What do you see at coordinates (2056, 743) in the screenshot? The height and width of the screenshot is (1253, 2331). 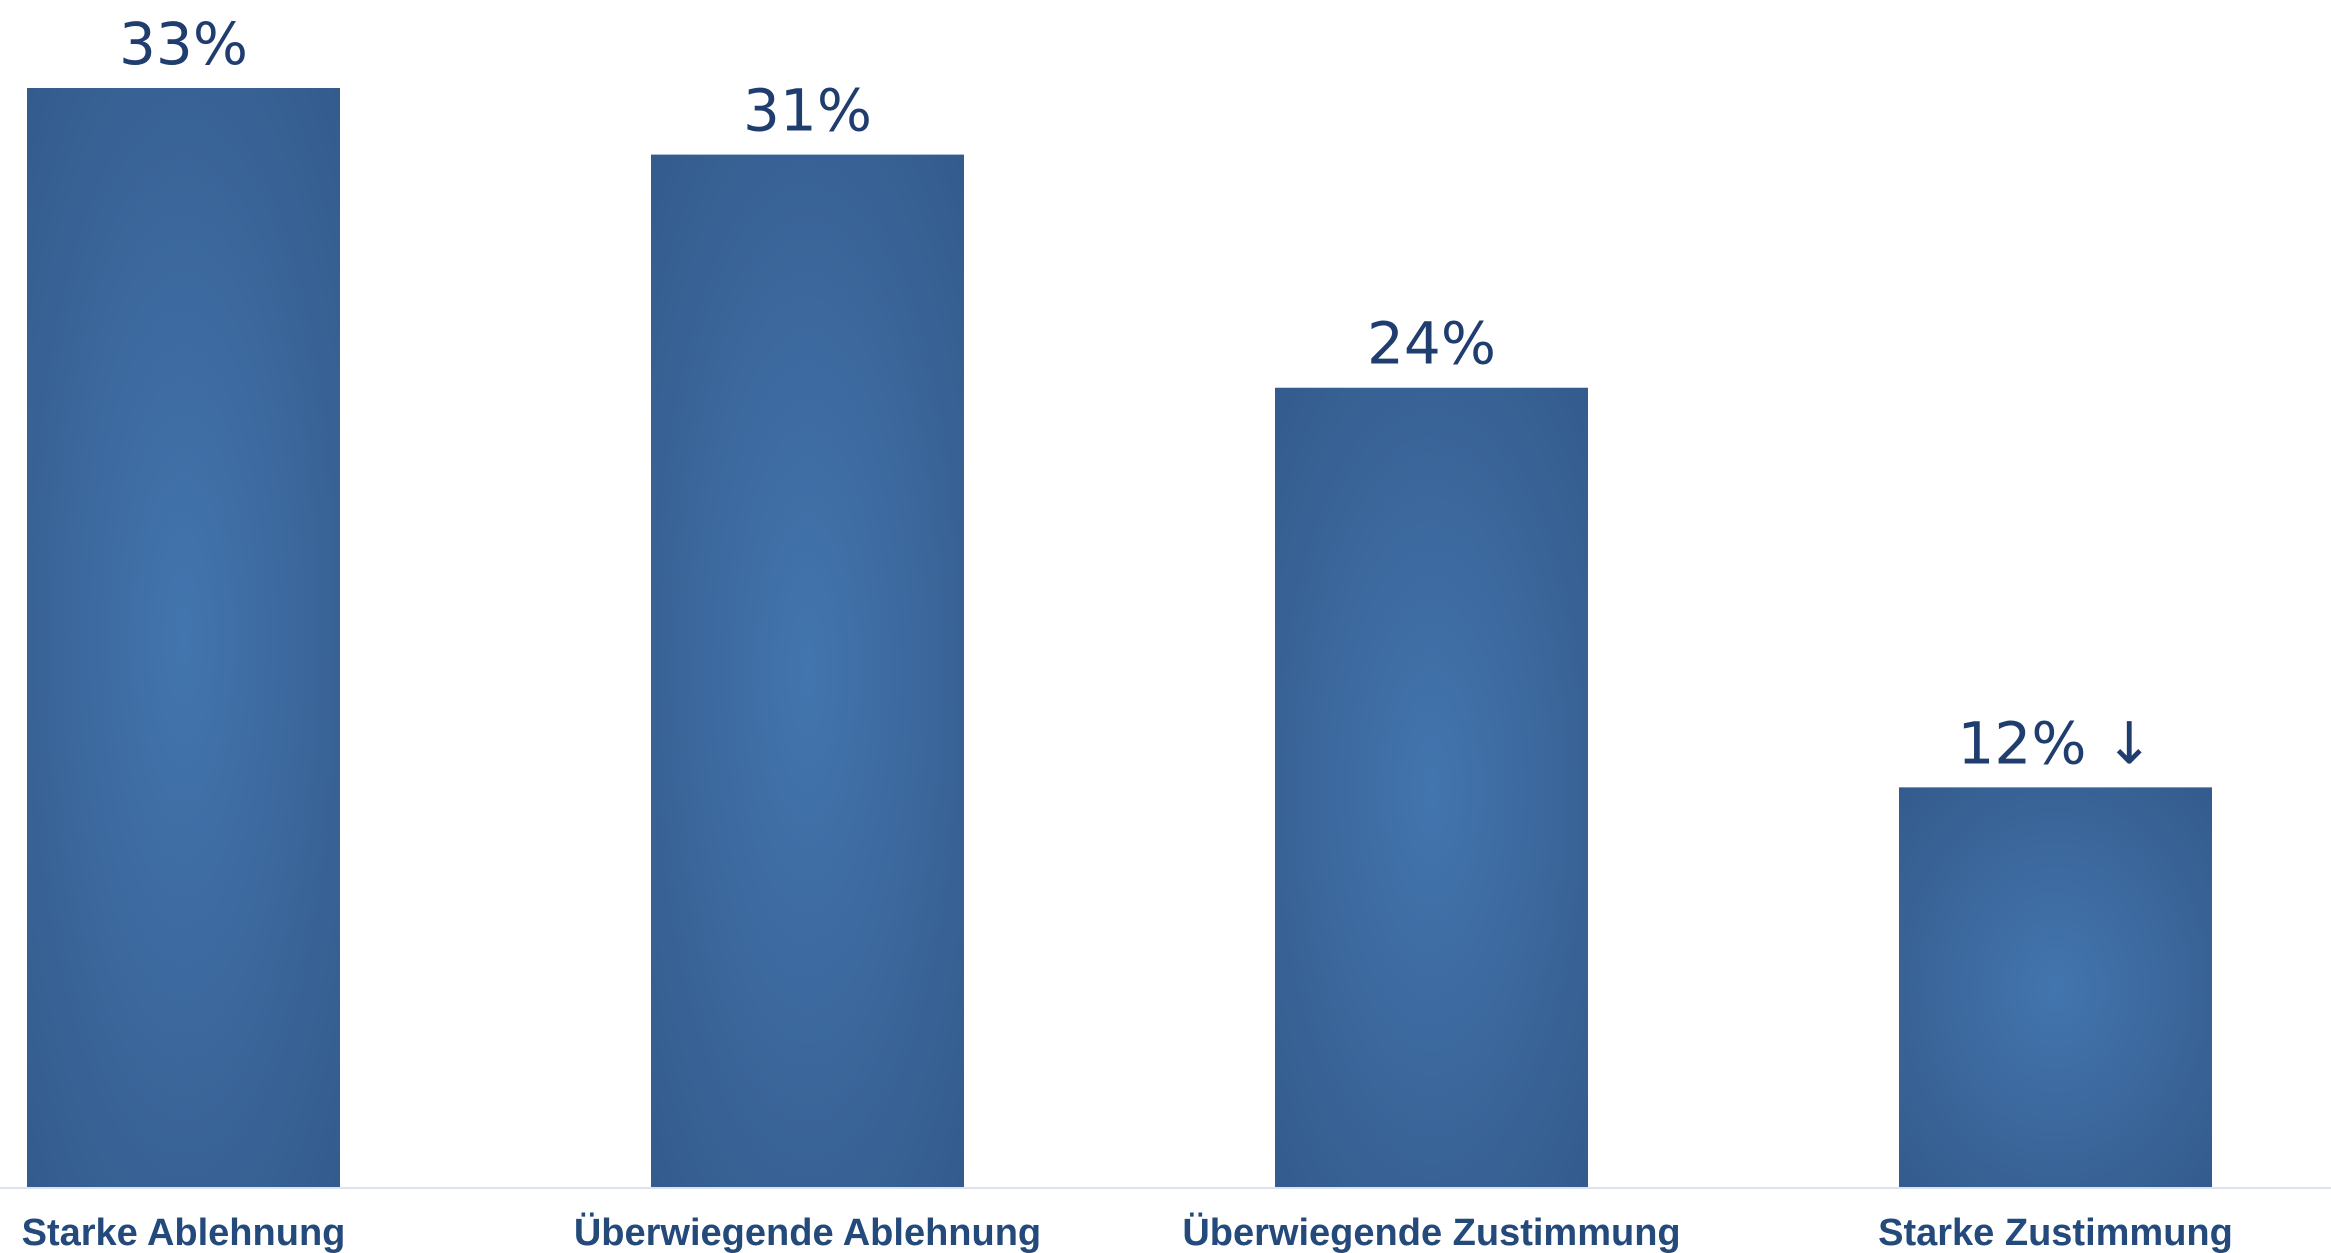 I see `value-label-4: 12% ↓` at bounding box center [2056, 743].